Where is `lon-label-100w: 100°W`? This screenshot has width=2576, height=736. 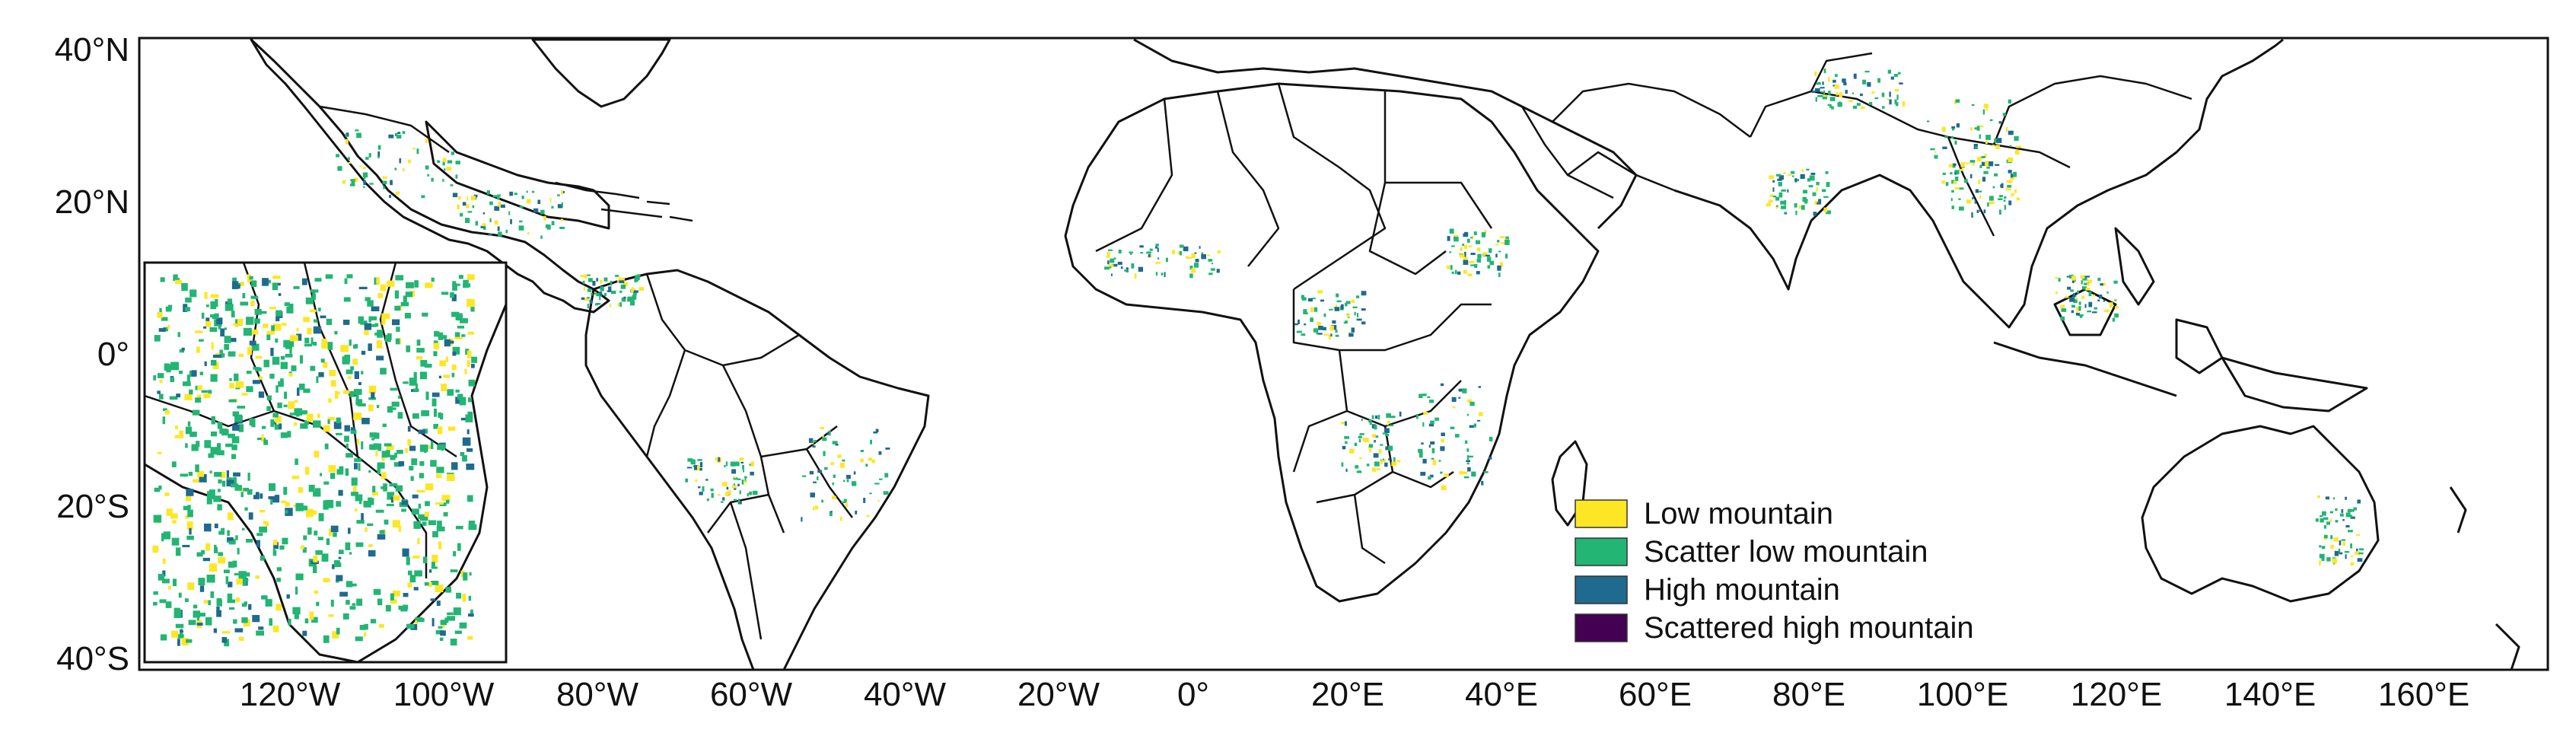
lon-label-100w: 100°W is located at coordinates (444, 694).